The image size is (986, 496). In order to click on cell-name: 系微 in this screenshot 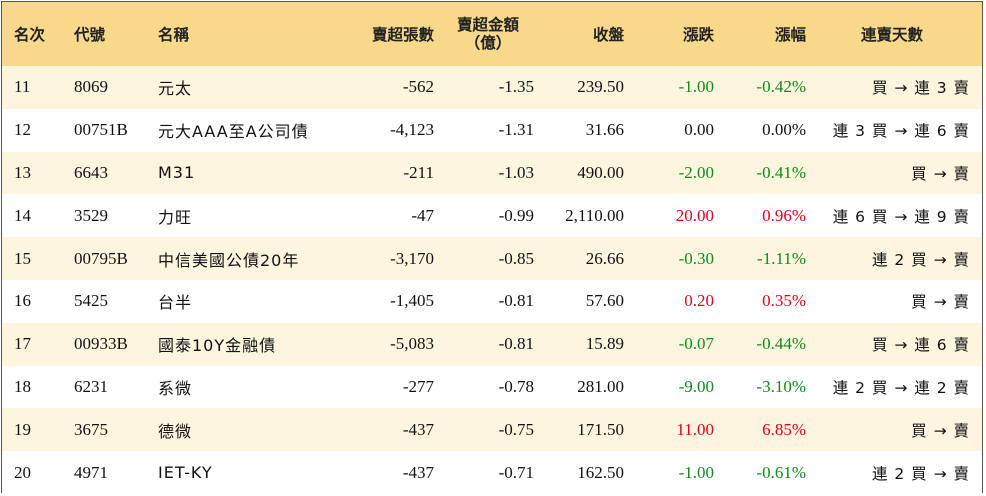, I will do `click(175, 388)`.